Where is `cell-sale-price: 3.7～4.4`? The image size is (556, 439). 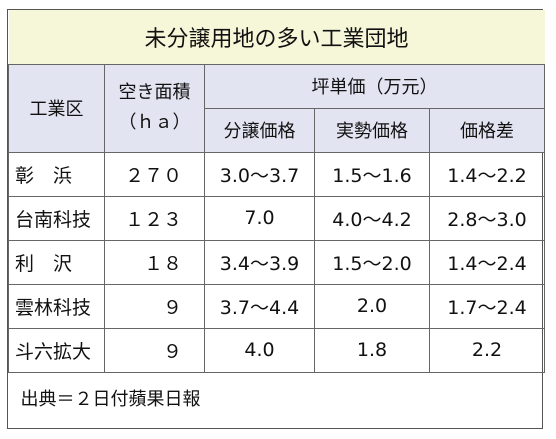
cell-sale-price: 3.7～4.4 is located at coordinates (259, 306).